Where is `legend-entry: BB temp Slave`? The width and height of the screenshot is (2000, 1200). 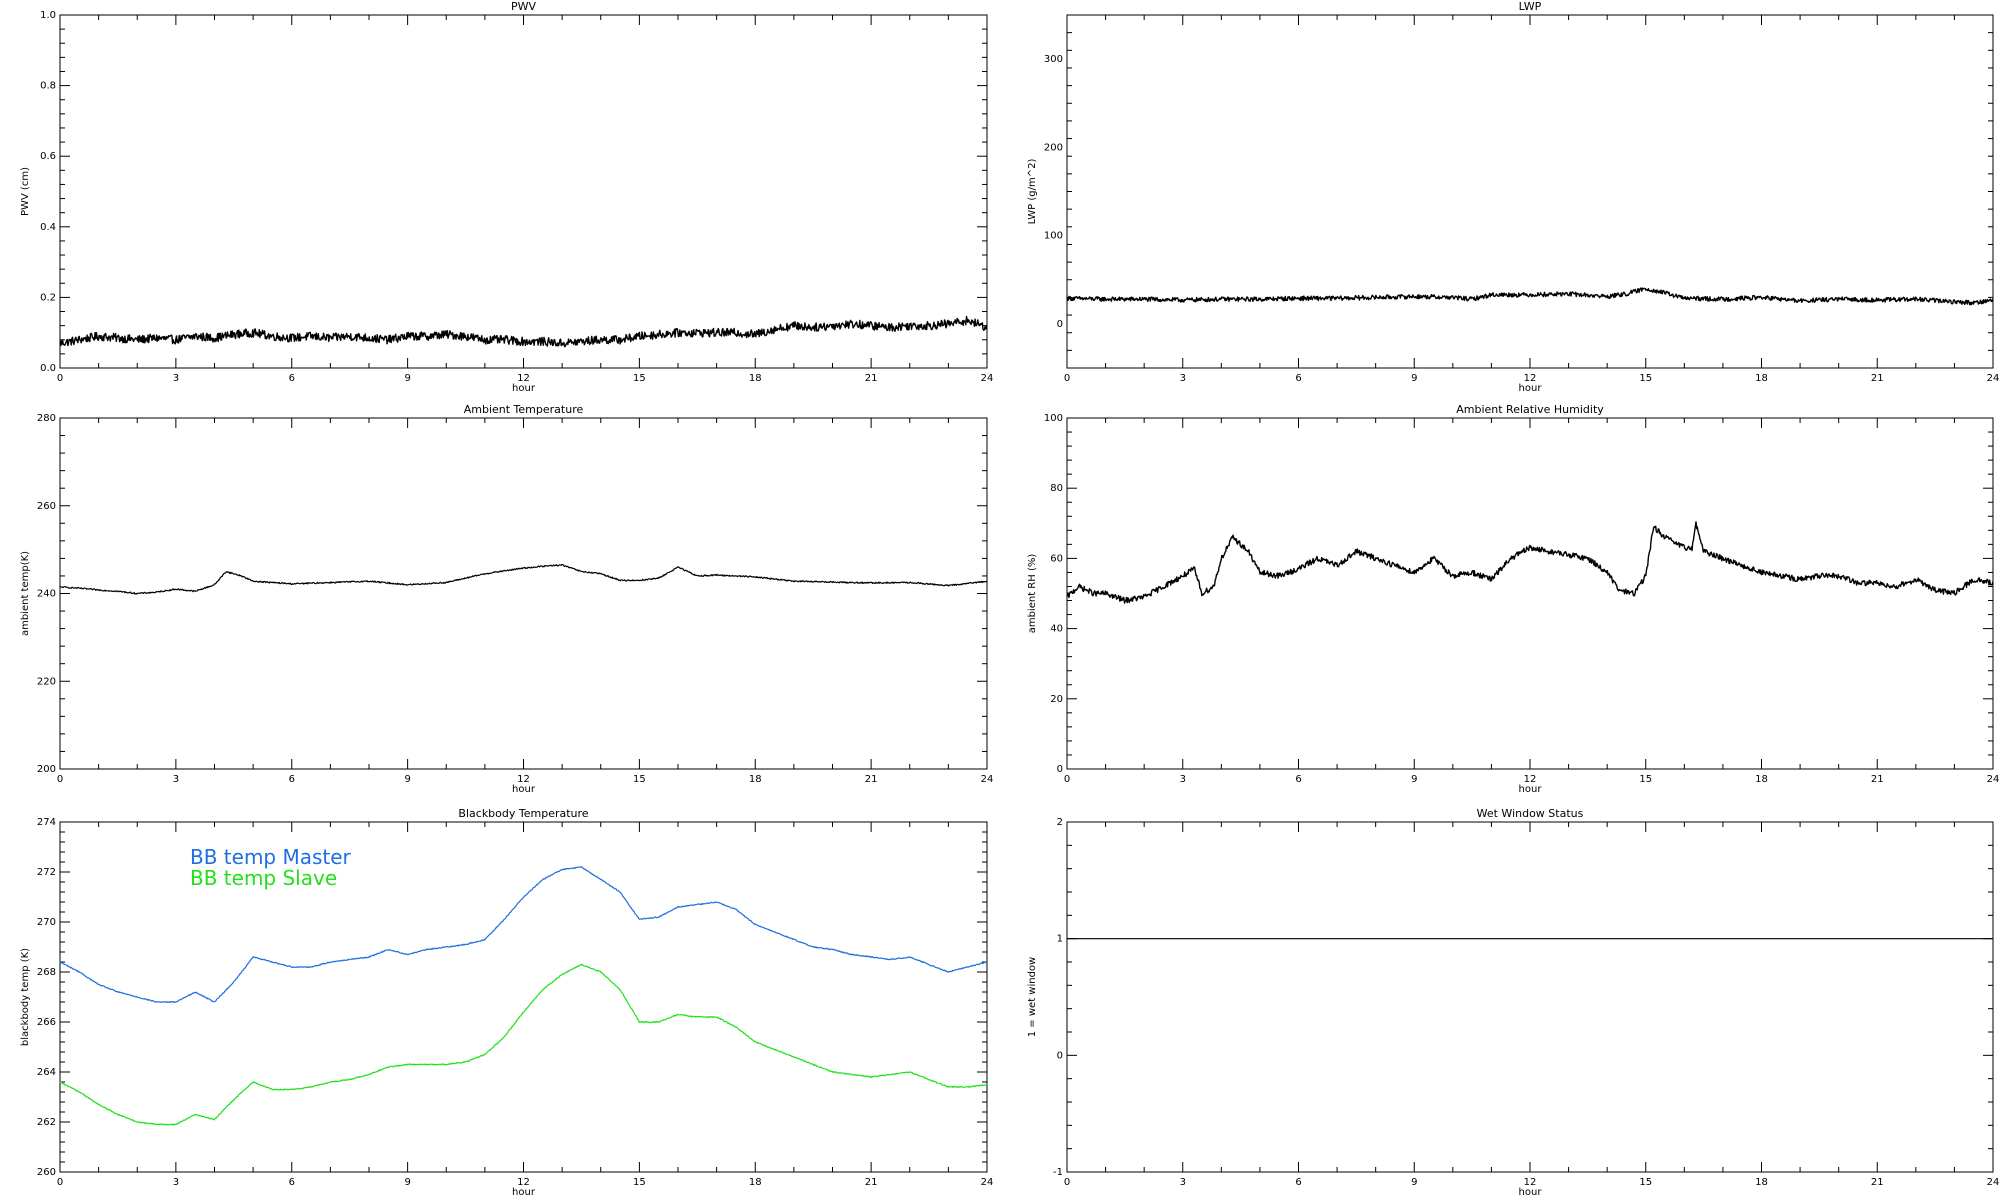
legend-entry: BB temp Slave is located at coordinates (263, 878).